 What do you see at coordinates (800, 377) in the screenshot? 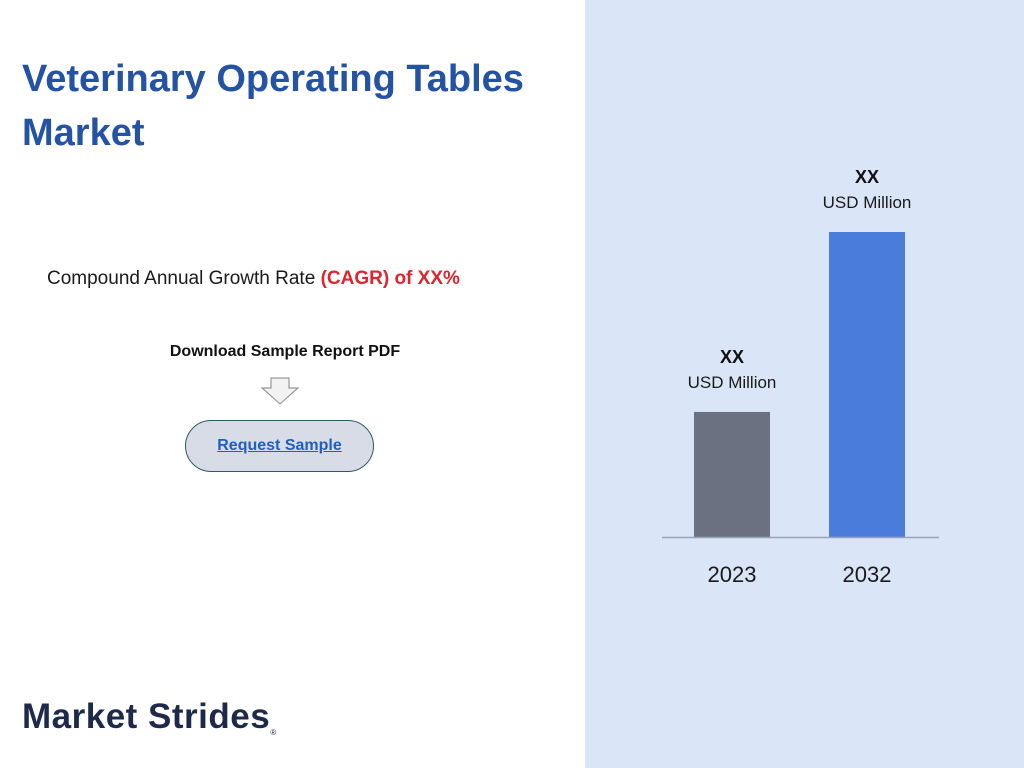
I see `market-size-bar-chart: XX USD Million 2023 XX USD Million 2032` at bounding box center [800, 377].